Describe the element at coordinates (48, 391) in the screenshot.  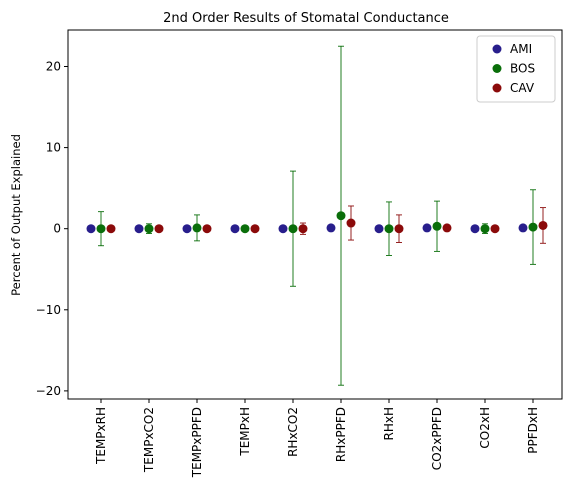
I see `y-tick-label: −20` at that location.